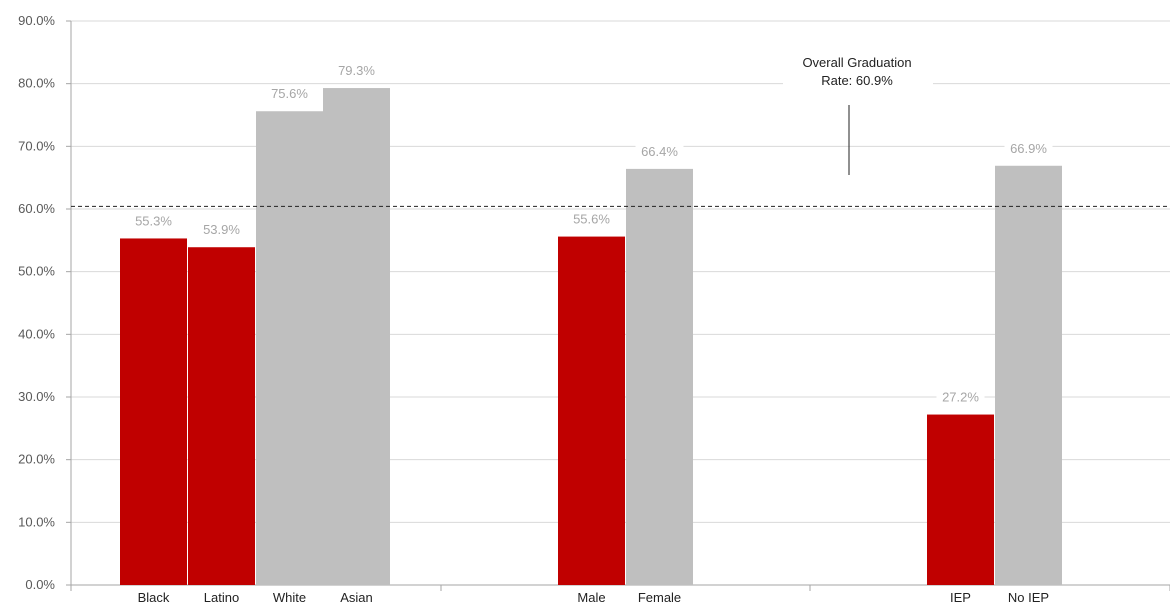 The image size is (1170, 605). What do you see at coordinates (153, 411) in the screenshot?
I see `bar-black` at bounding box center [153, 411].